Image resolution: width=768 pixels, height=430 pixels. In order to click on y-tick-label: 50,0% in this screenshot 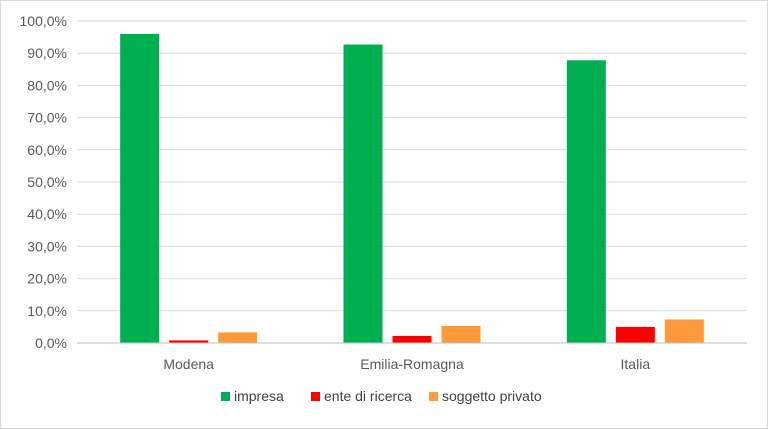, I will do `click(47, 182)`.